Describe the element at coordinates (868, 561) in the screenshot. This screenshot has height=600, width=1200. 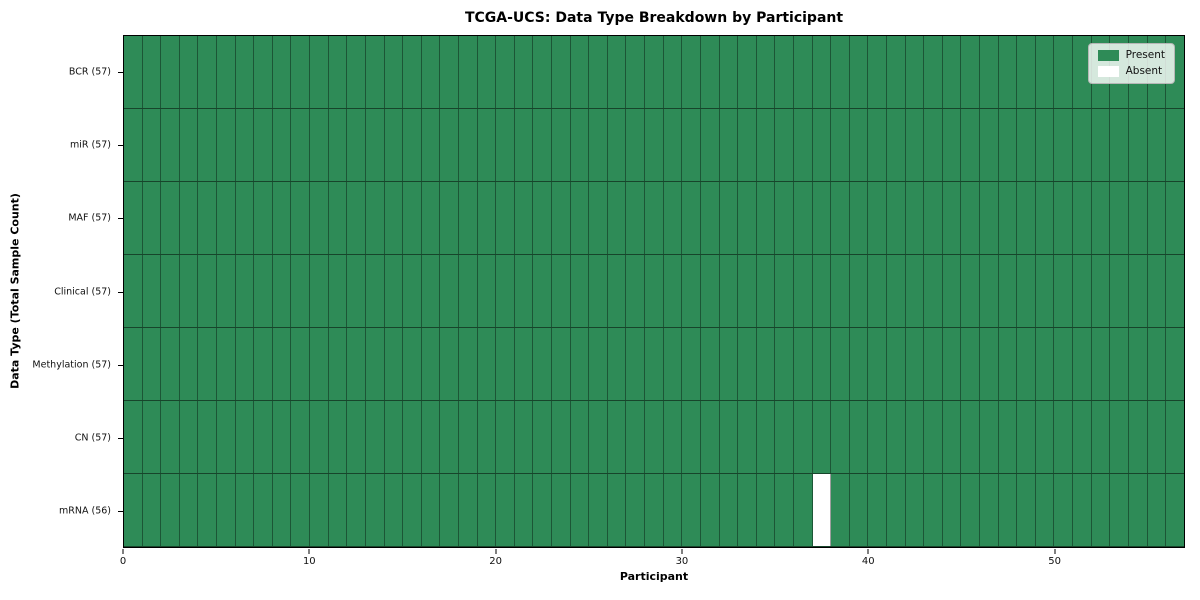
I see `x-tick-label: 40` at that location.